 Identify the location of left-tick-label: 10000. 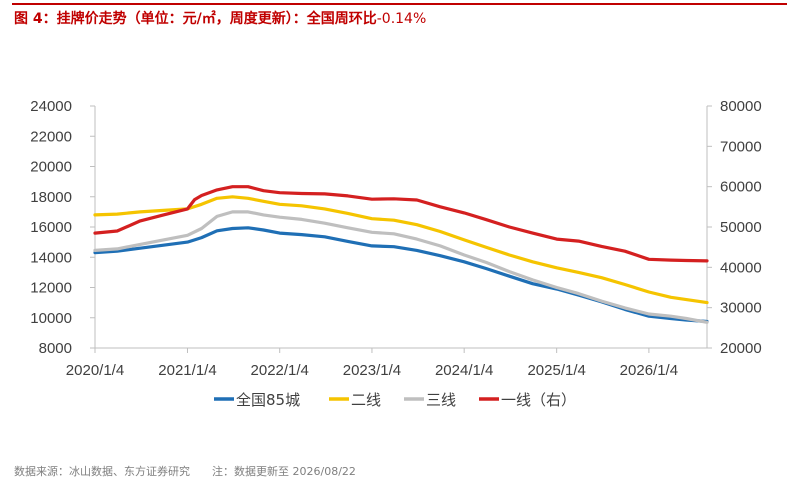
(51, 318).